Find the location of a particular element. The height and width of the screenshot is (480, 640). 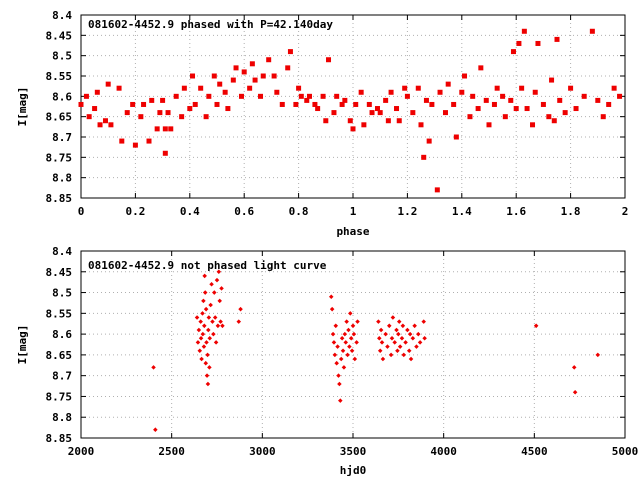

panel-0-x-tick-label: 2 is located at coordinates (625, 211).